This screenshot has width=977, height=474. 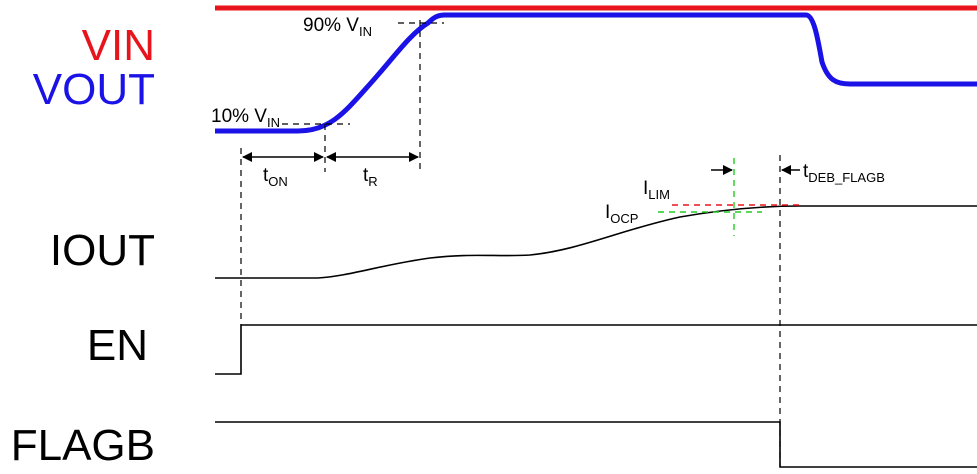 What do you see at coordinates (621, 214) in the screenshot?
I see `iocp-label: IOCP` at bounding box center [621, 214].